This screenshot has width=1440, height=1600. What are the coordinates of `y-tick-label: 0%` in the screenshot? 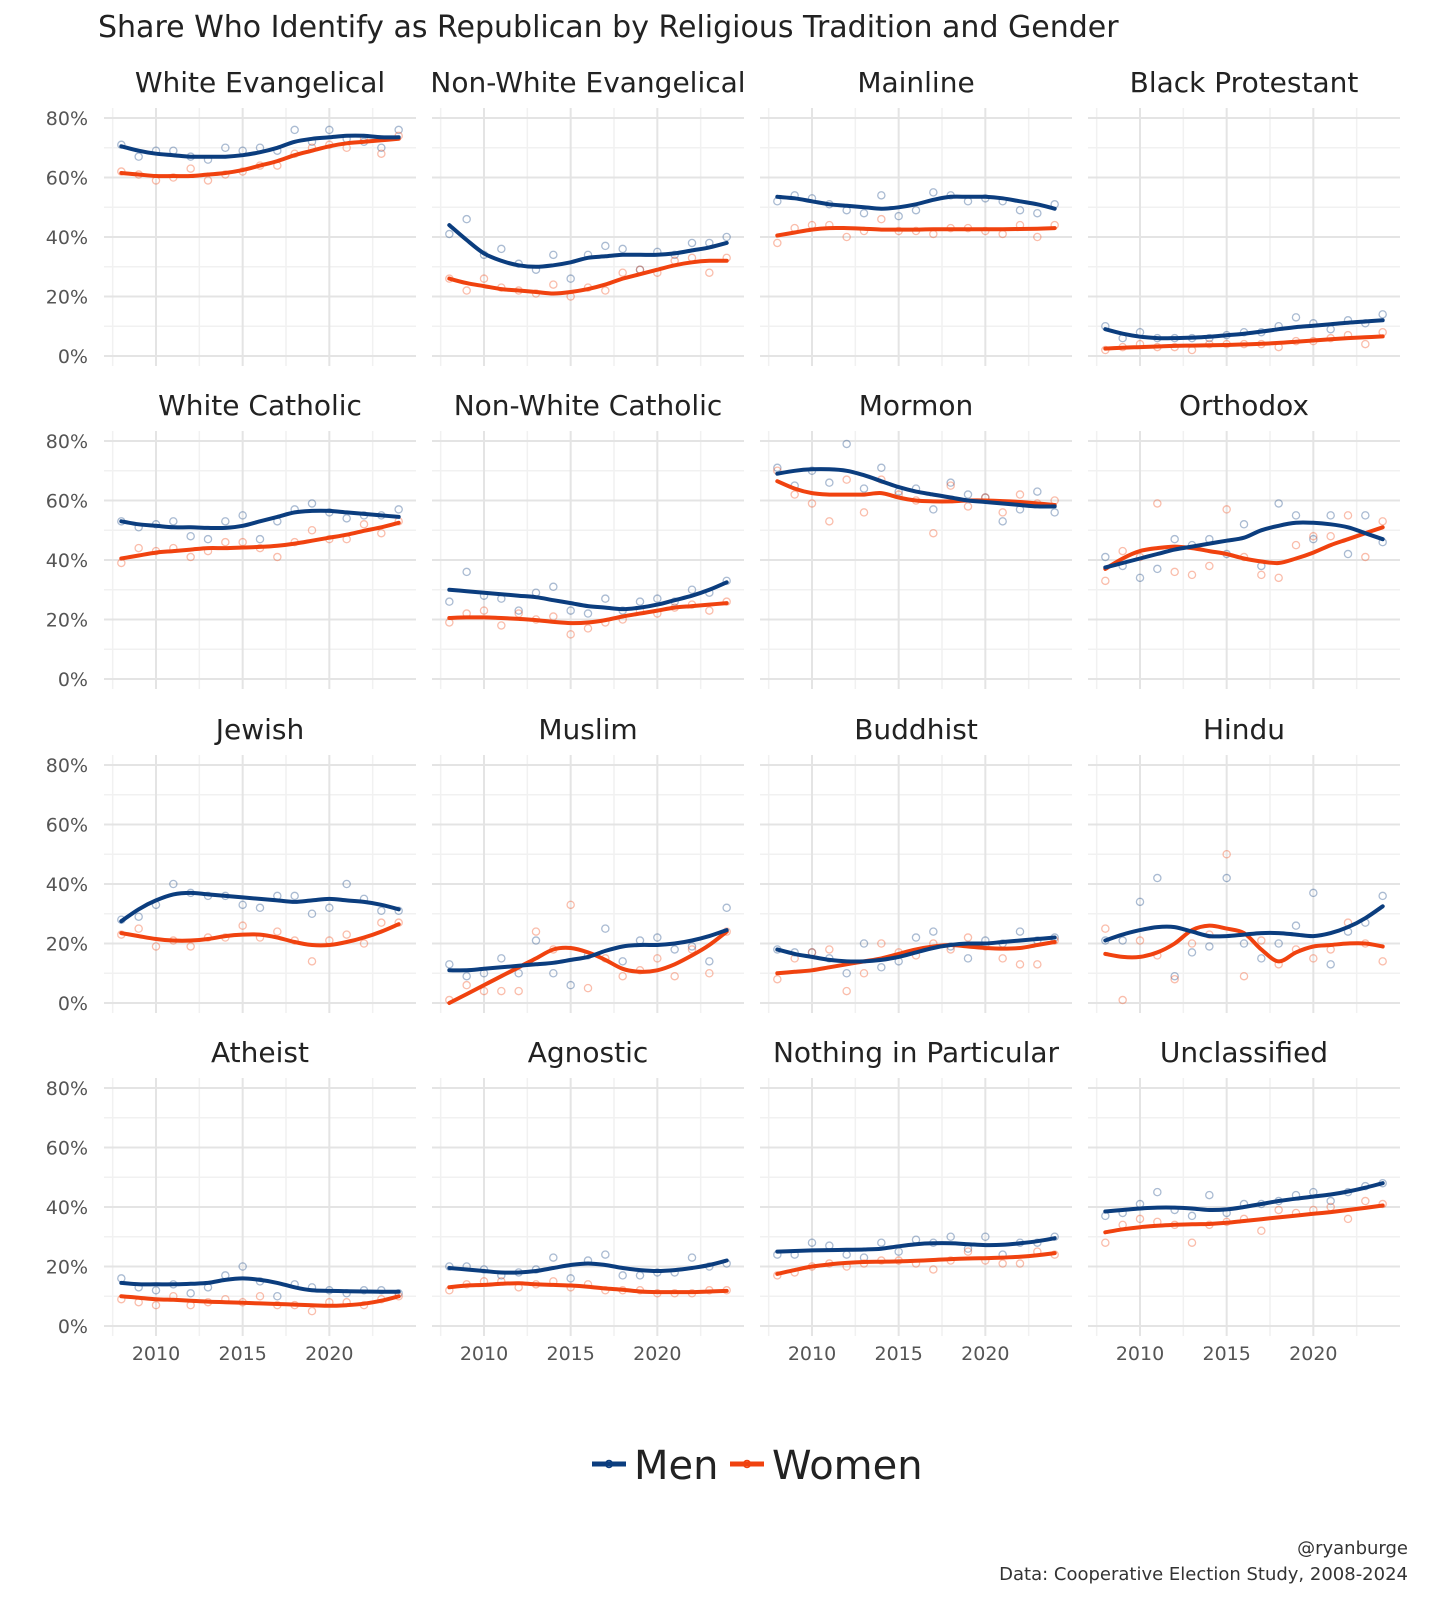 It's located at (73, 1327).